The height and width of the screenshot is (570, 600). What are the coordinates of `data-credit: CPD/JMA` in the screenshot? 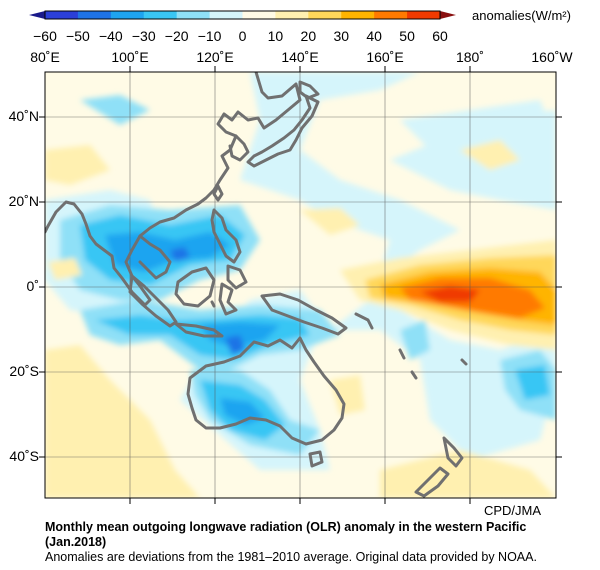 It's located at (512, 510).